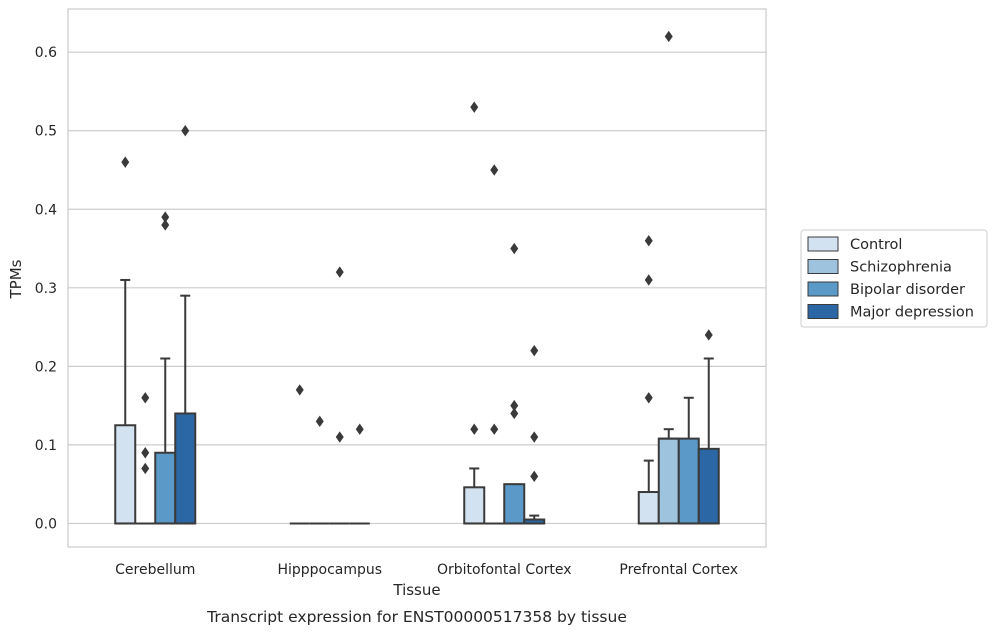 Image resolution: width=997 pixels, height=634 pixels. I want to click on legend-entry-label: Major depression, so click(912, 313).